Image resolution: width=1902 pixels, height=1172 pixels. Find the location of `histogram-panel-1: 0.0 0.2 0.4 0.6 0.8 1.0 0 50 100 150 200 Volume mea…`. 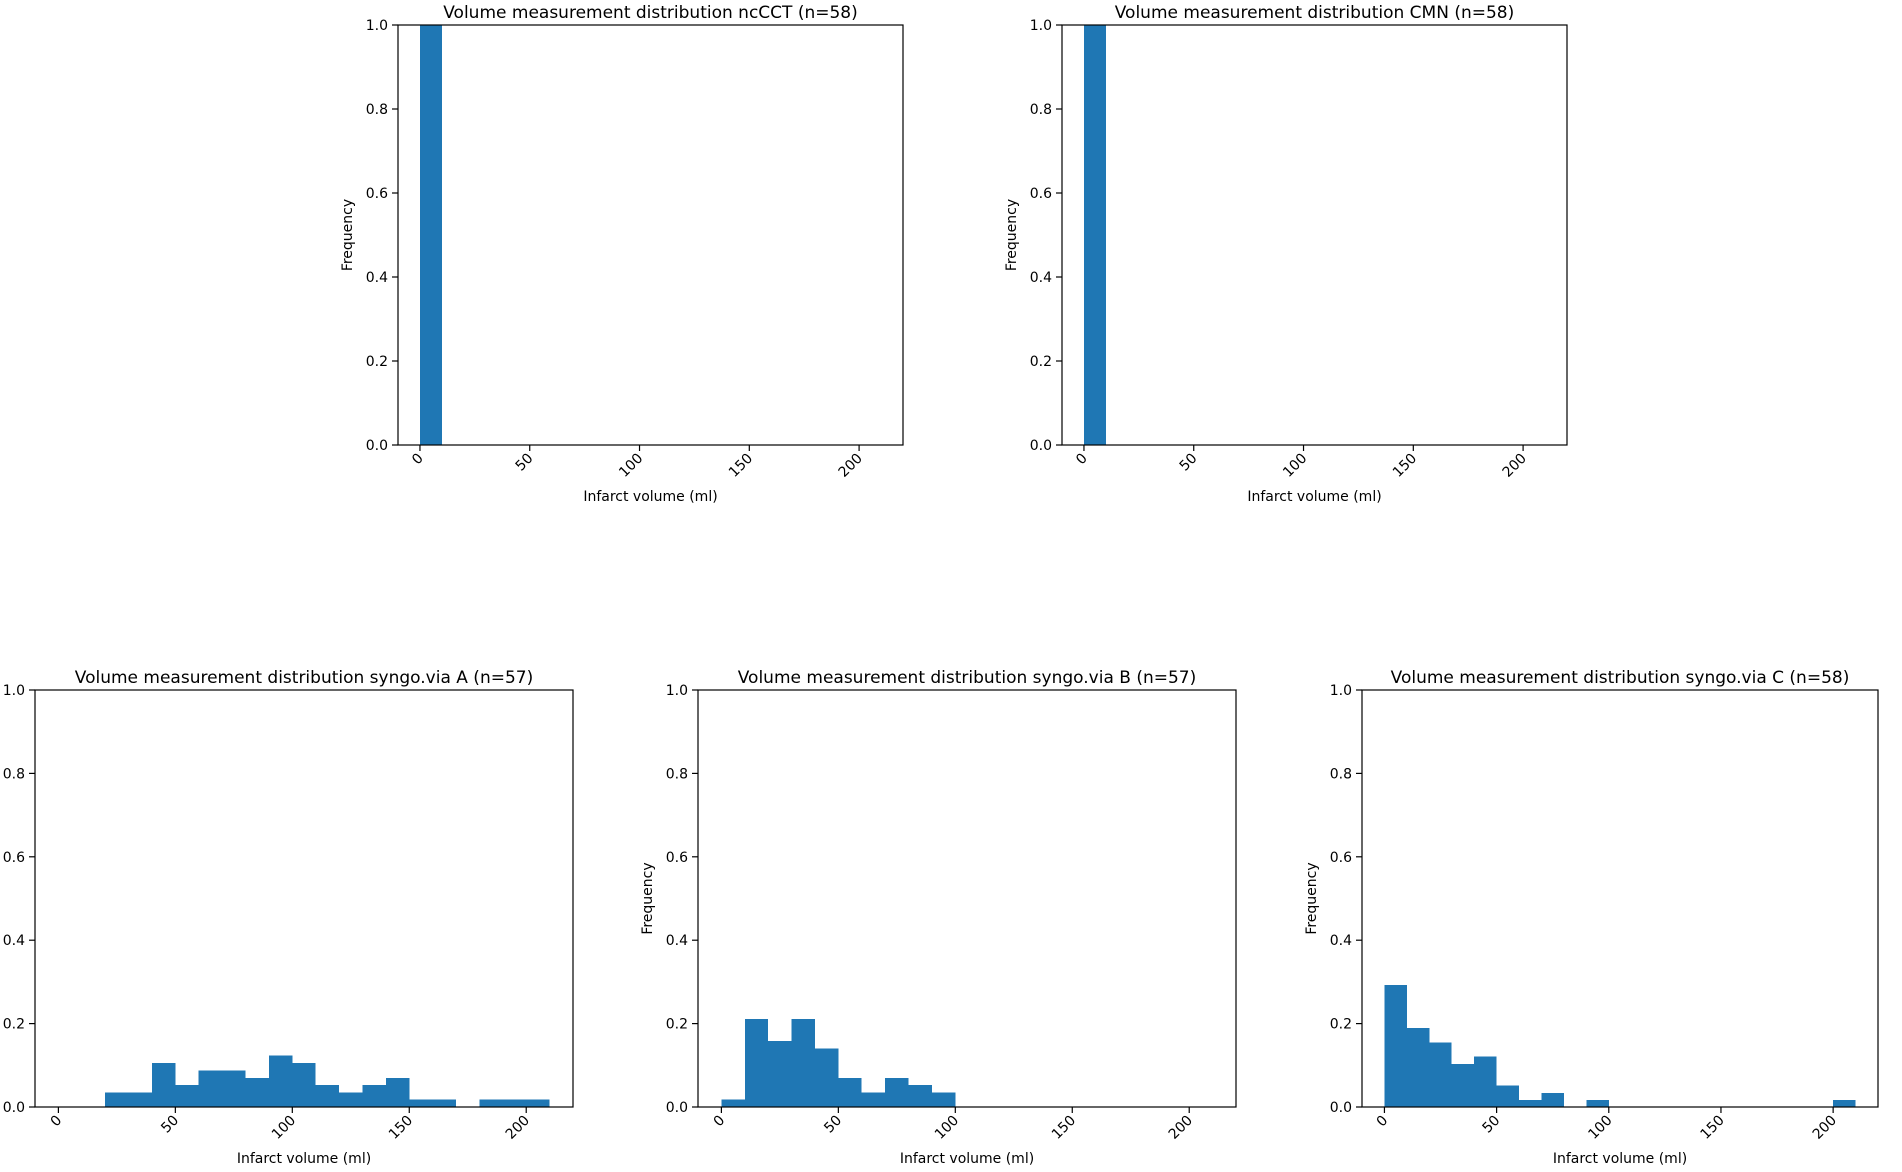

histogram-panel-1: 0.0 0.2 0.4 0.6 0.8 1.0 0 50 100 150 200 Volume mea… is located at coordinates (622, 254).